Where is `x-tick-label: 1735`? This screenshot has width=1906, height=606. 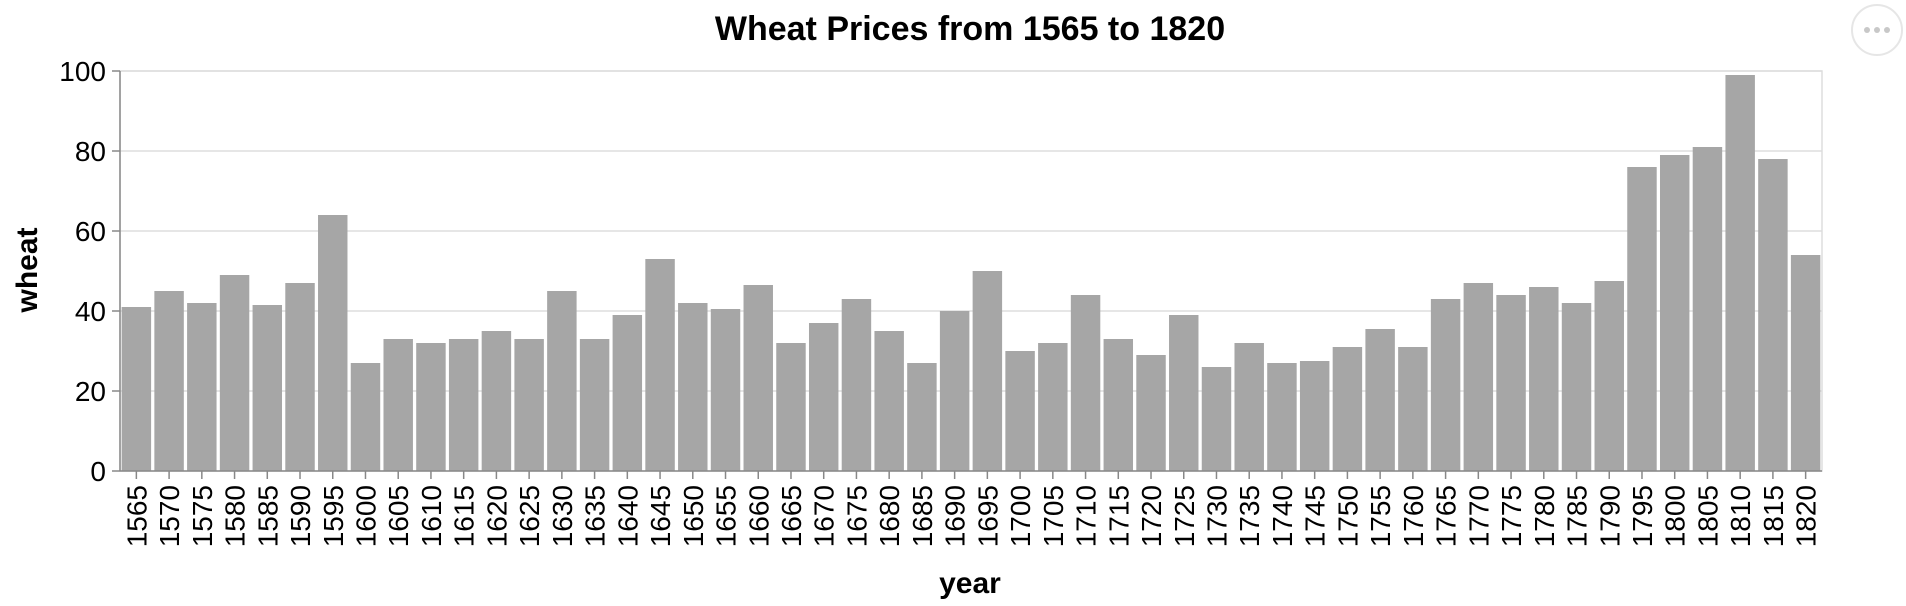 x-tick-label: 1735 is located at coordinates (1249, 516).